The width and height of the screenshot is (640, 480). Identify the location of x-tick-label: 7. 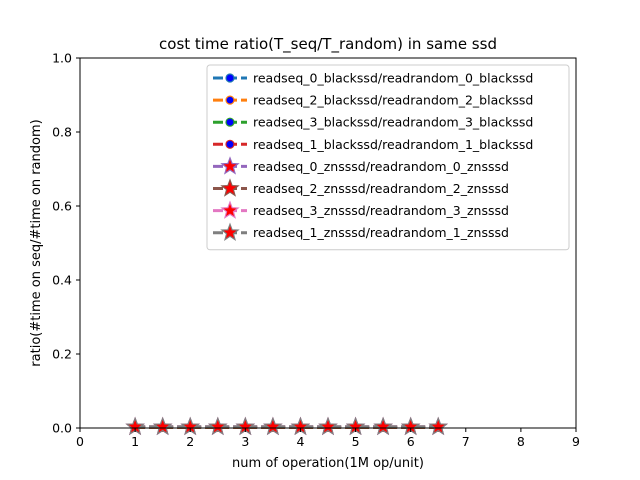
(466, 441).